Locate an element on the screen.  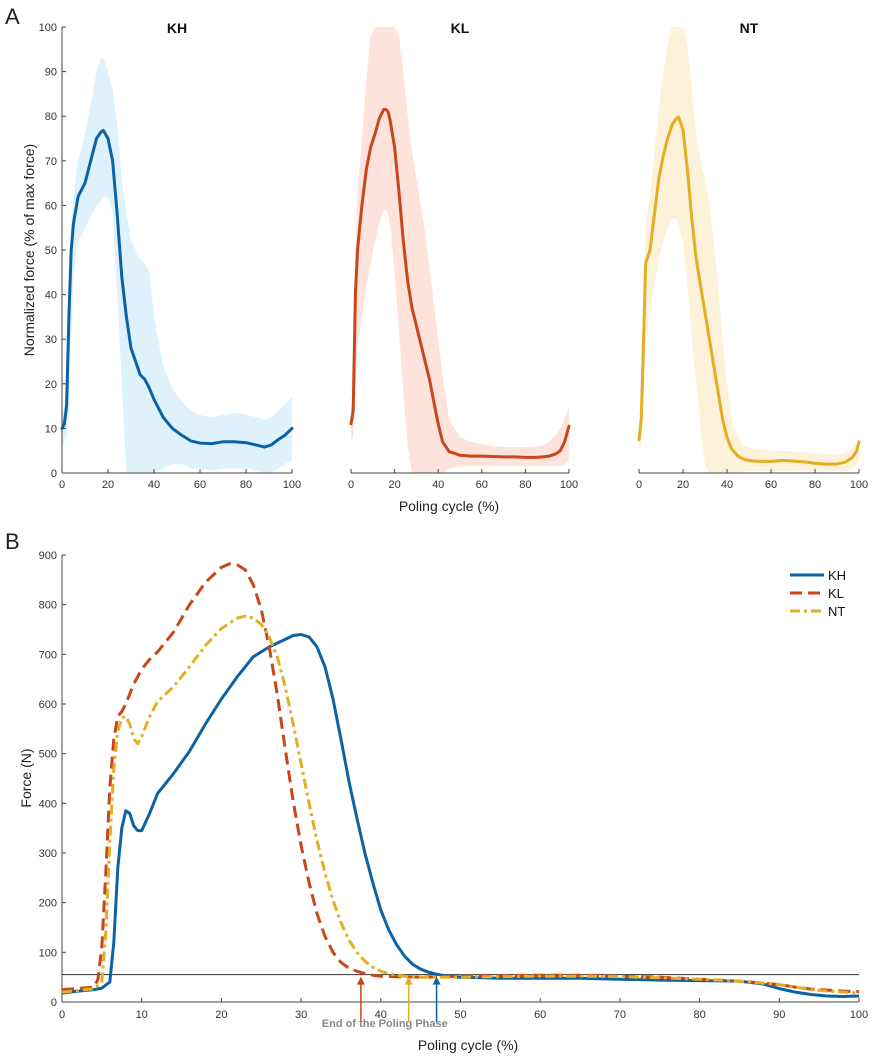
y-tick-label: 800 is located at coordinates (48, 606).